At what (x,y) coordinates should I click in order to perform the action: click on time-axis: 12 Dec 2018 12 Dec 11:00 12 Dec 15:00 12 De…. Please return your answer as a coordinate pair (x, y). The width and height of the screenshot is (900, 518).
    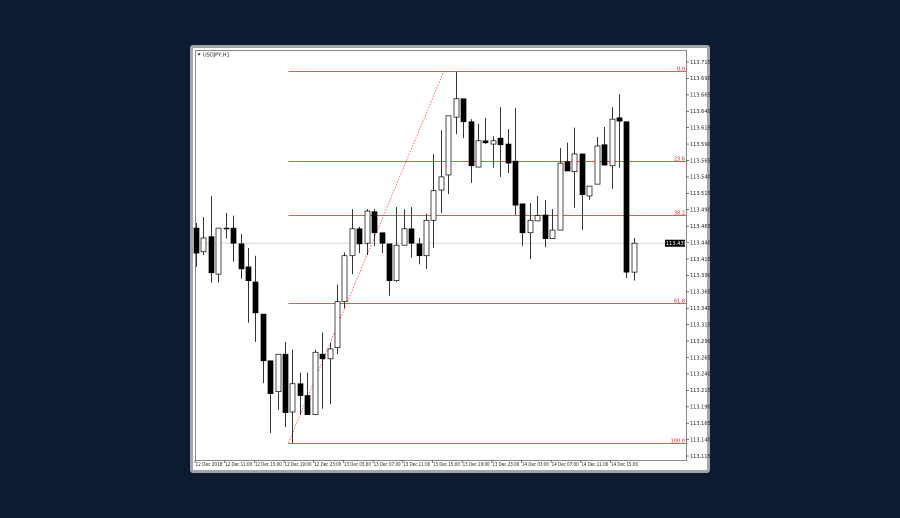
    Looking at the image, I should click on (416, 464).